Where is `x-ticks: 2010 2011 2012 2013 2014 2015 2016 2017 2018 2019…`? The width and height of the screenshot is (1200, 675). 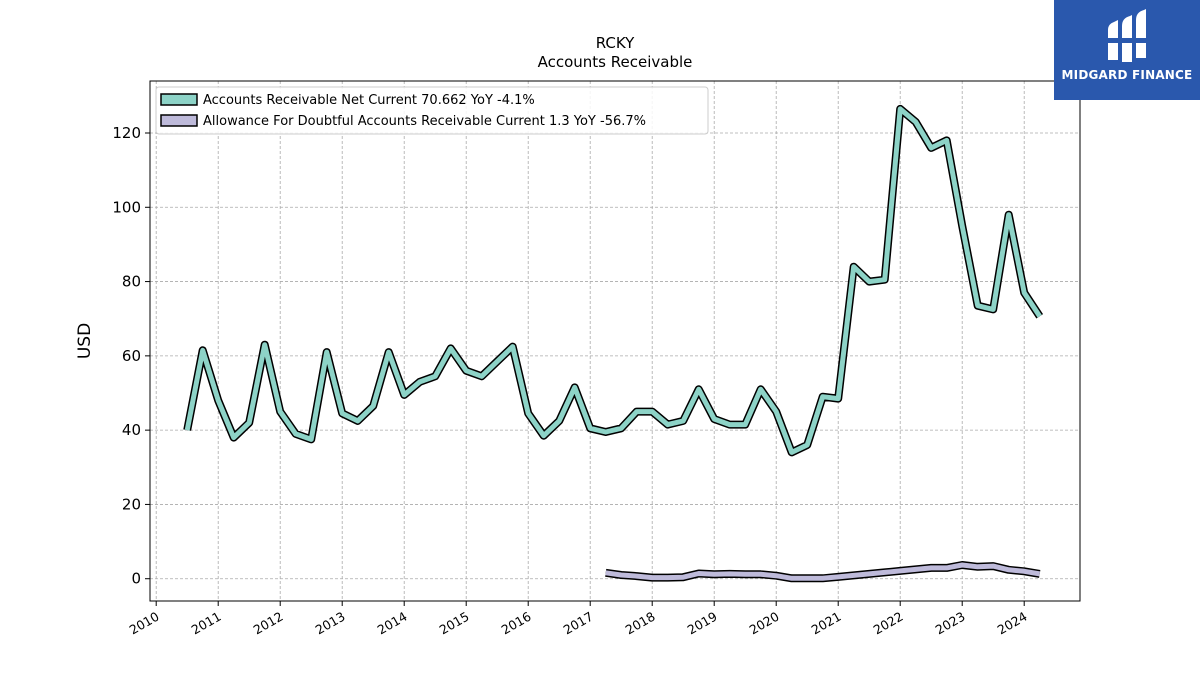
x-ticks: 2010 2011 2012 2013 2014 2015 2016 2017 2018 2019… is located at coordinates (578, 619).